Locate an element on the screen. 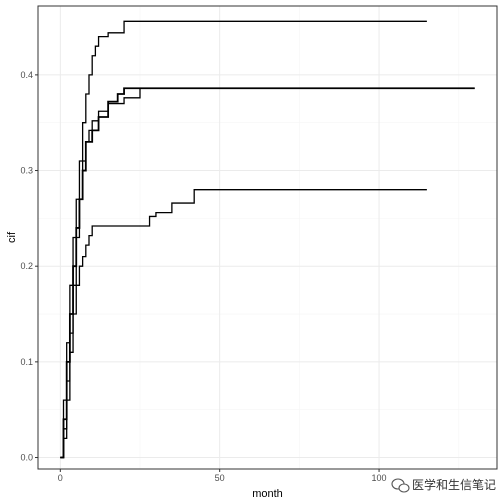  x-tick-labels: 0 50 100 is located at coordinates (222, 478).